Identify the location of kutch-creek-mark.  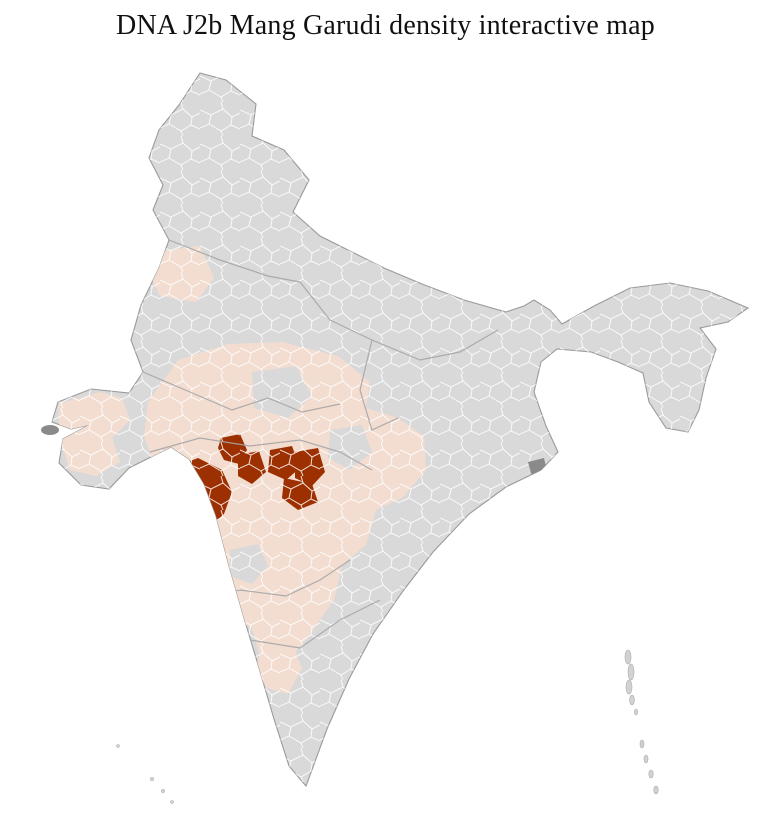
(50, 430).